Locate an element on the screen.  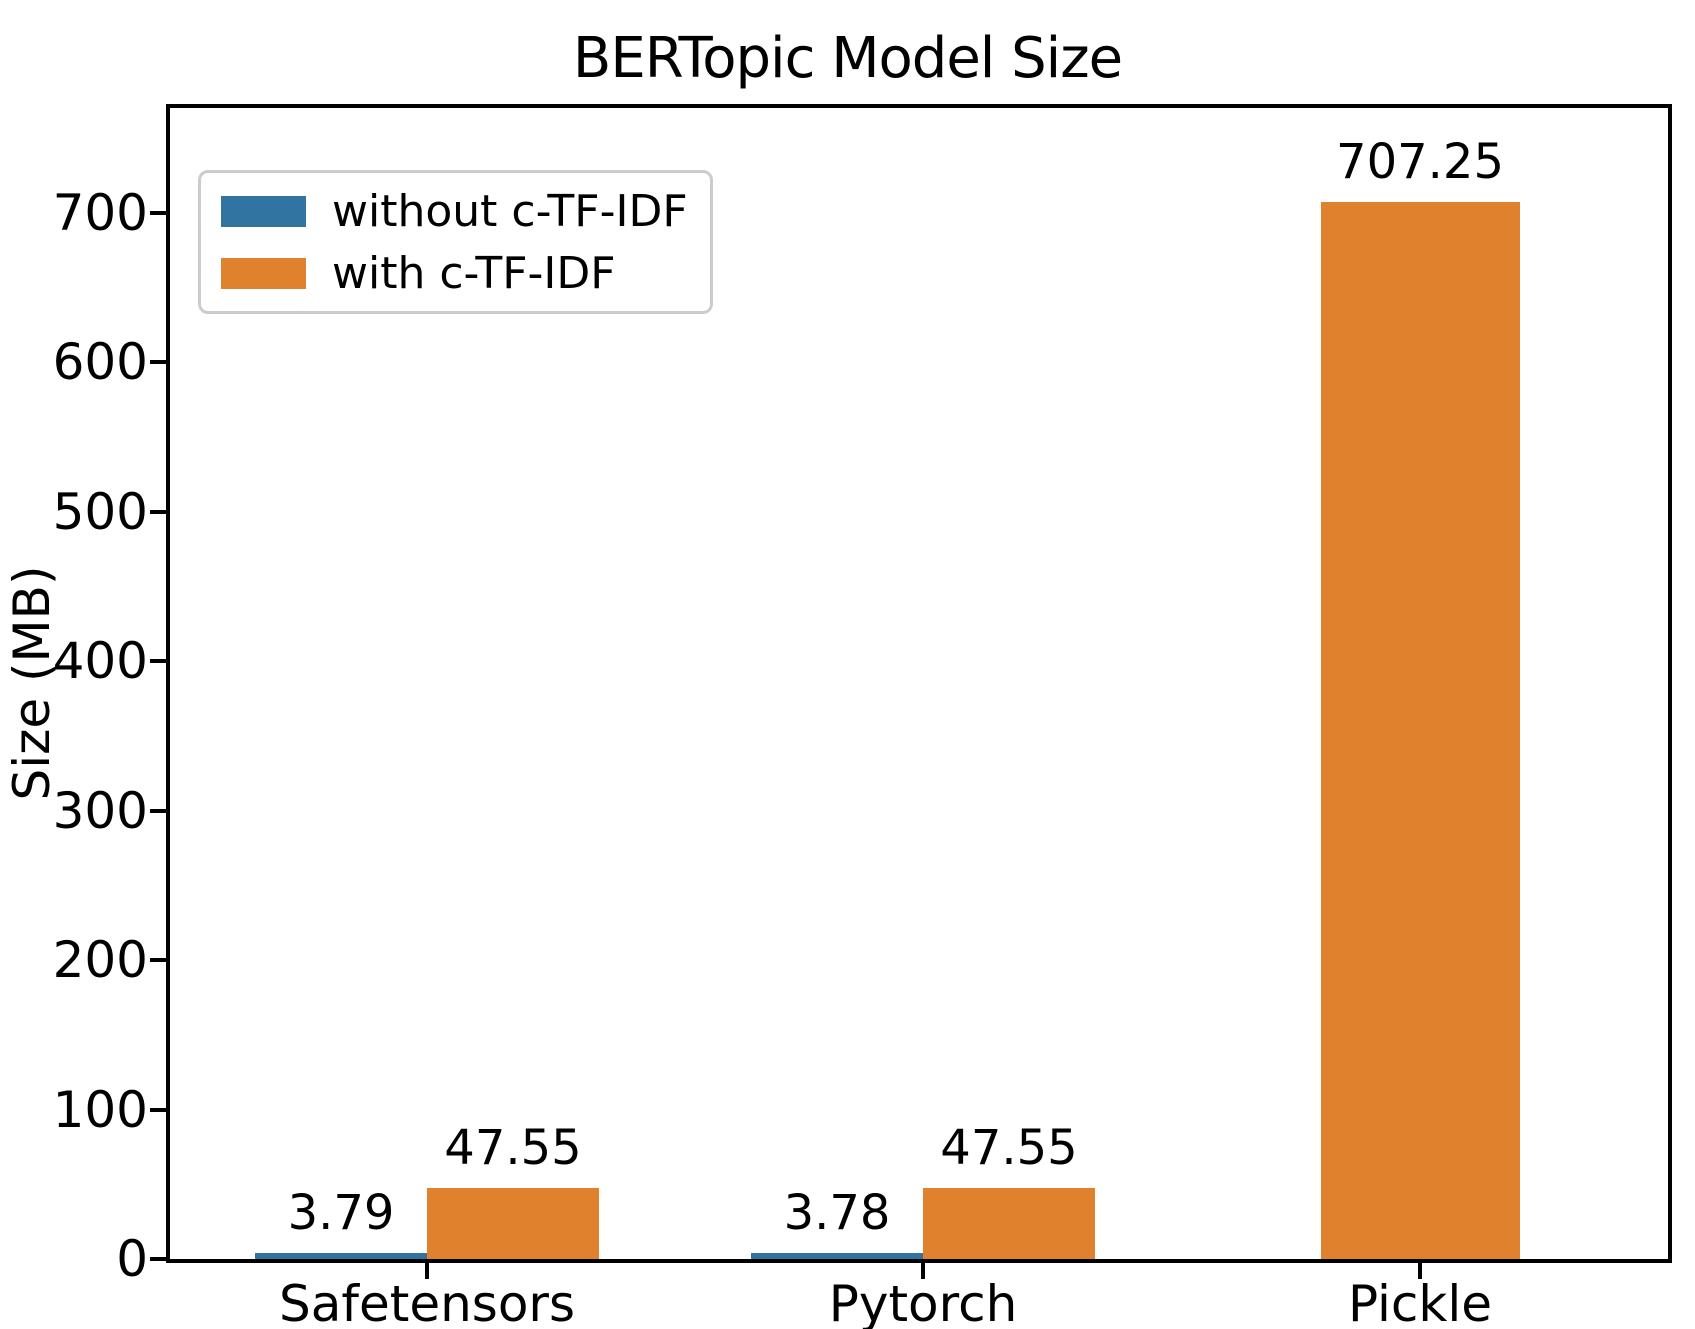
bar-pickle-with-ctfidf is located at coordinates (1420, 730).